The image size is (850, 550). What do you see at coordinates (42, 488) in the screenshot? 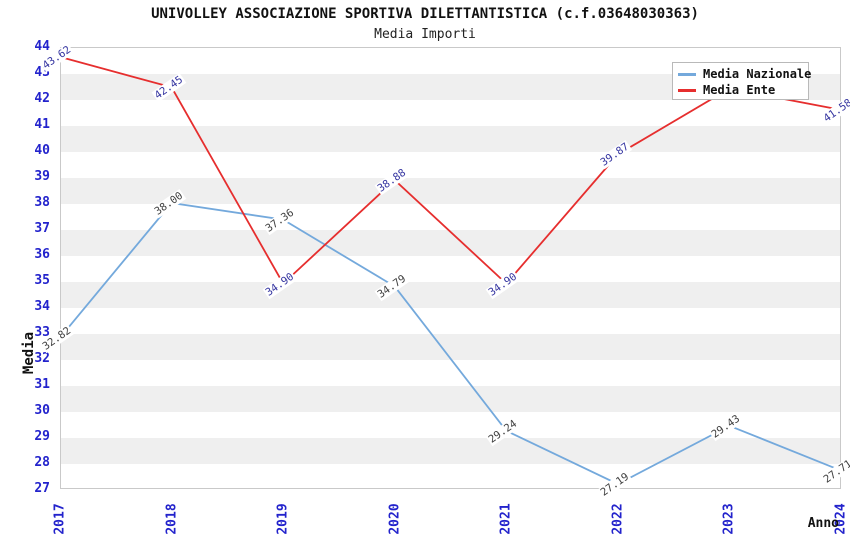
I see `y-tick-label: 27` at bounding box center [42, 488].